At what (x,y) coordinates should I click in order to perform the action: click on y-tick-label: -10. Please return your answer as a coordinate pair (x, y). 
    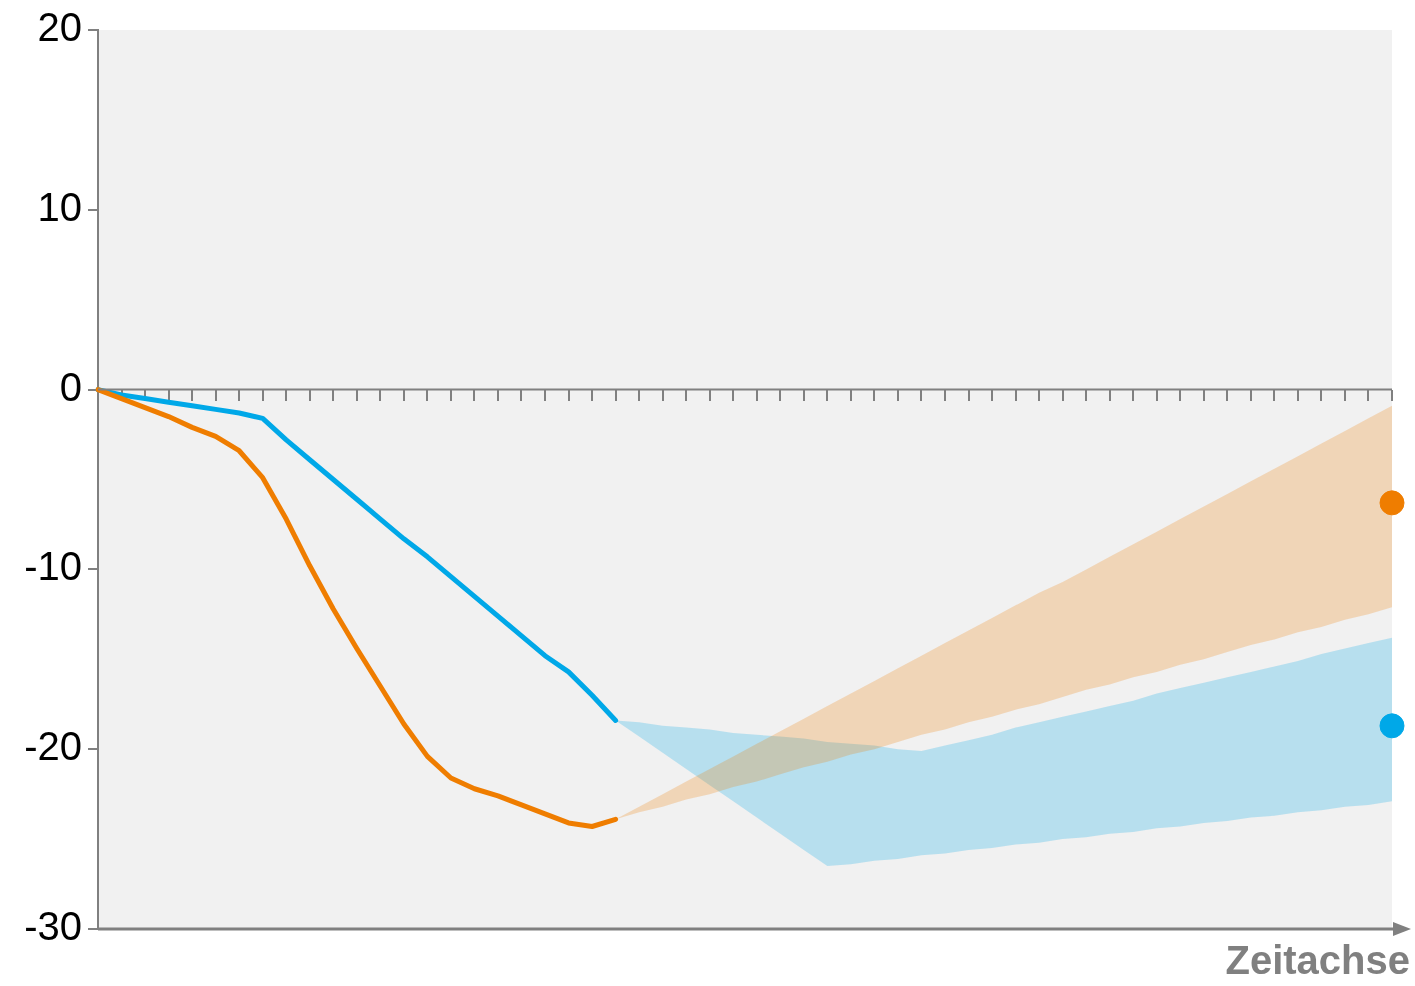
    Looking at the image, I should click on (53, 566).